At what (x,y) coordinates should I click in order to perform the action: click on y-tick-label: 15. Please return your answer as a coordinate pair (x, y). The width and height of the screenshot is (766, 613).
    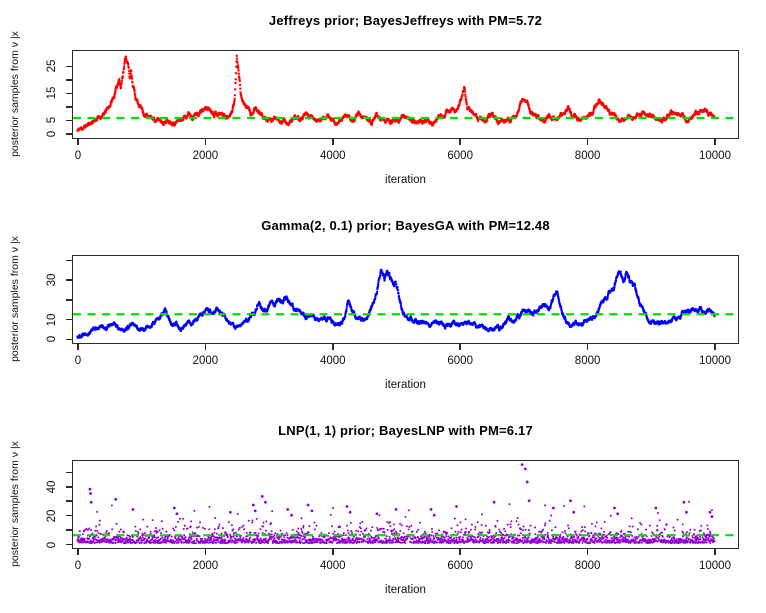
    Looking at the image, I should click on (52, 93).